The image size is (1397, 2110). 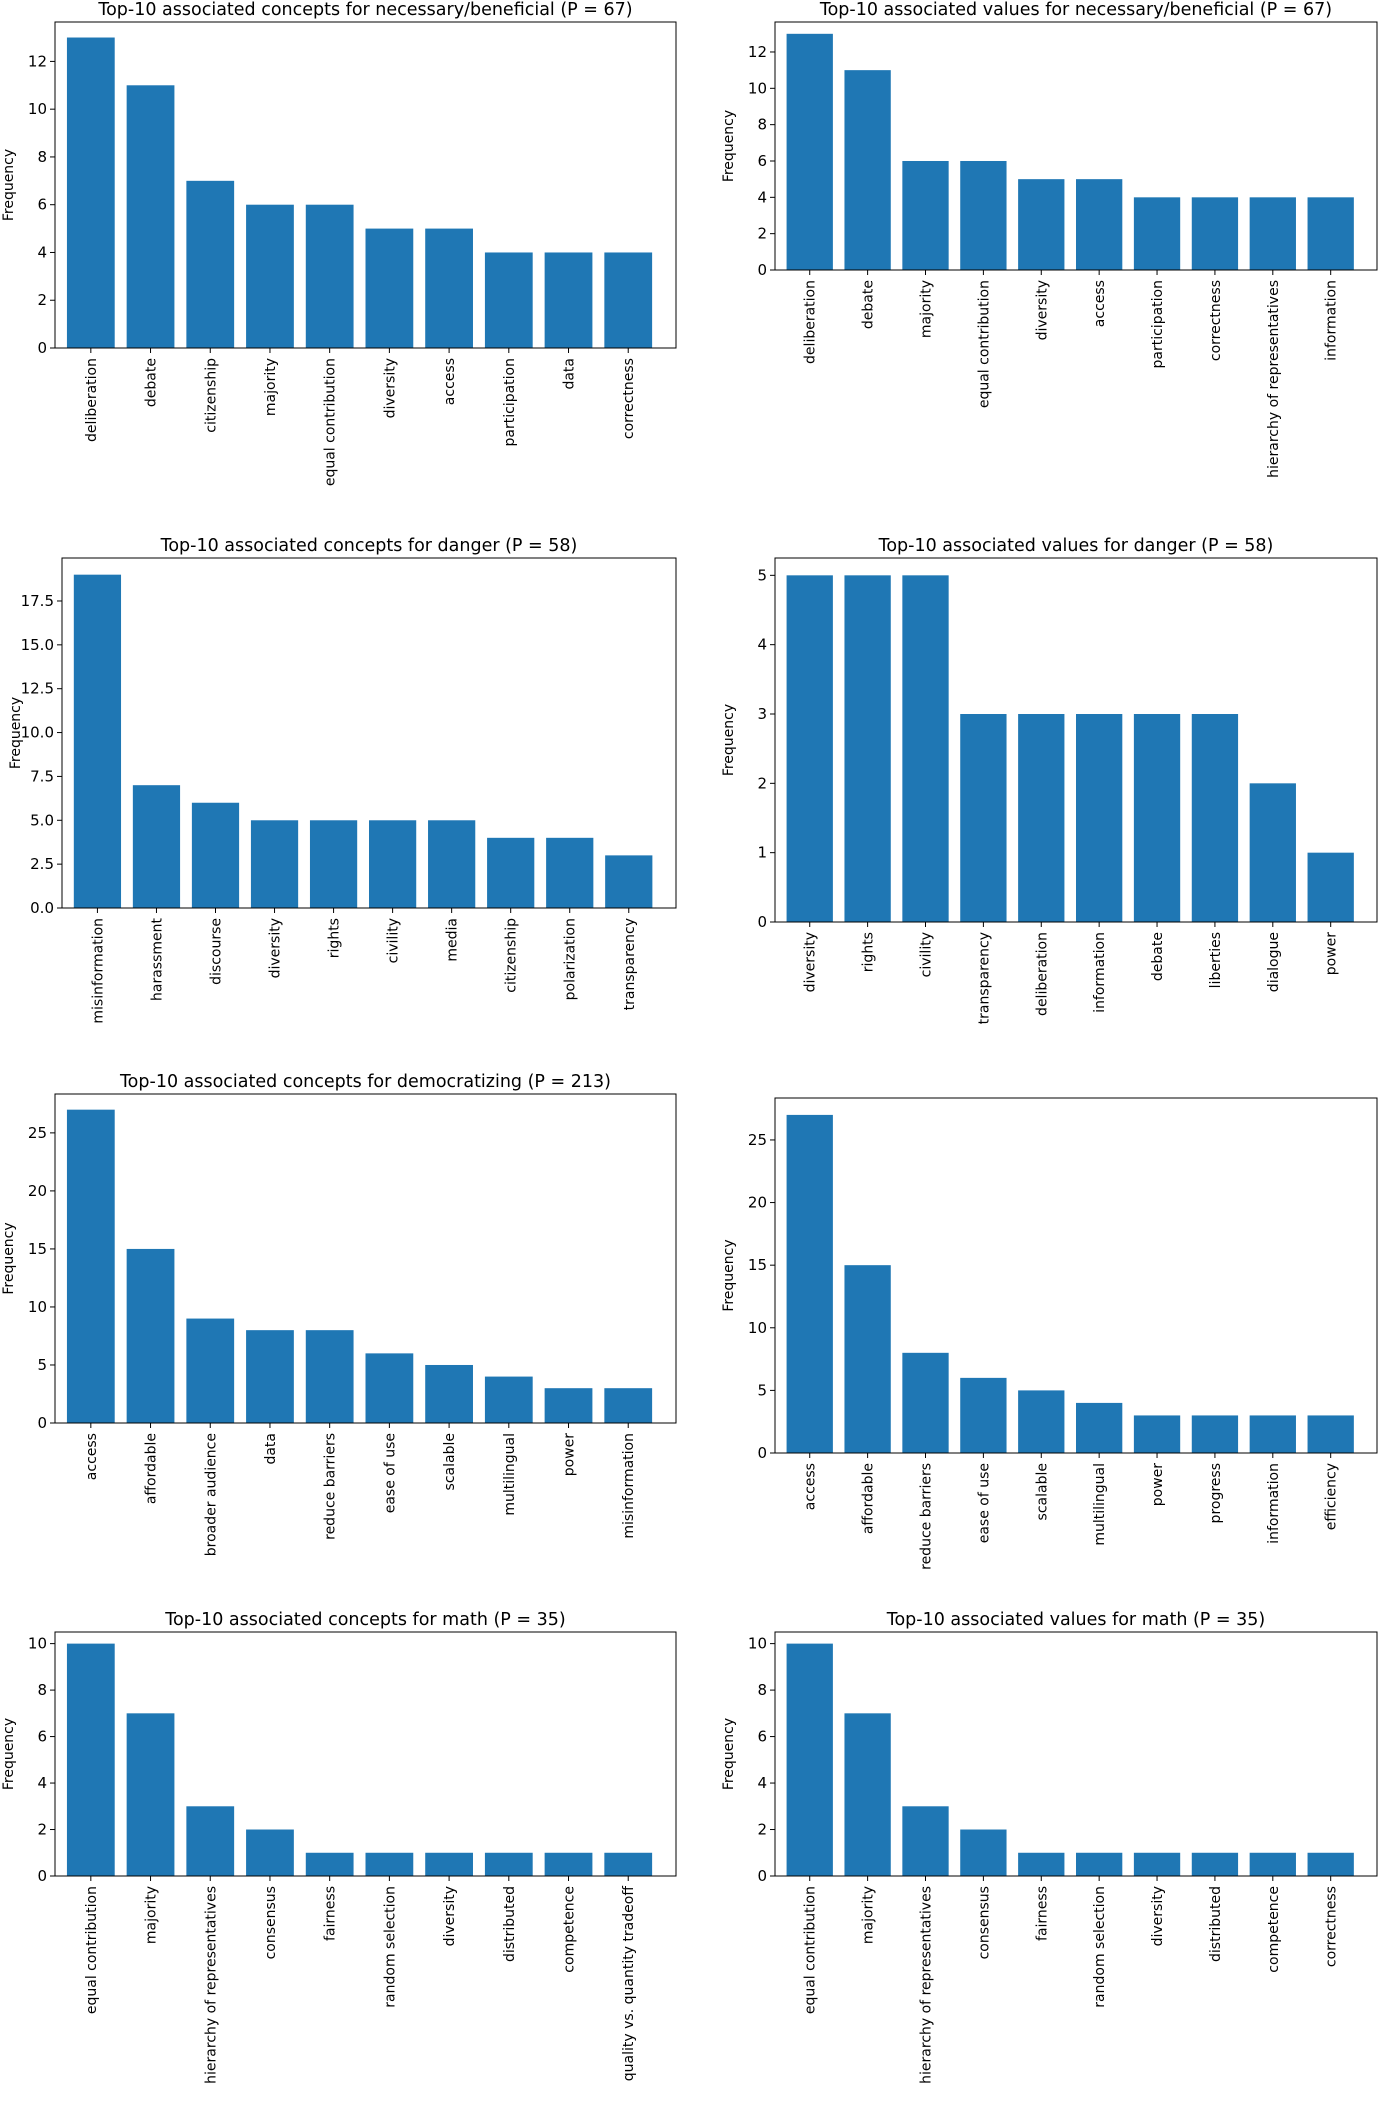 What do you see at coordinates (37, 733) in the screenshot?
I see `y-tick-label: 10.0` at bounding box center [37, 733].